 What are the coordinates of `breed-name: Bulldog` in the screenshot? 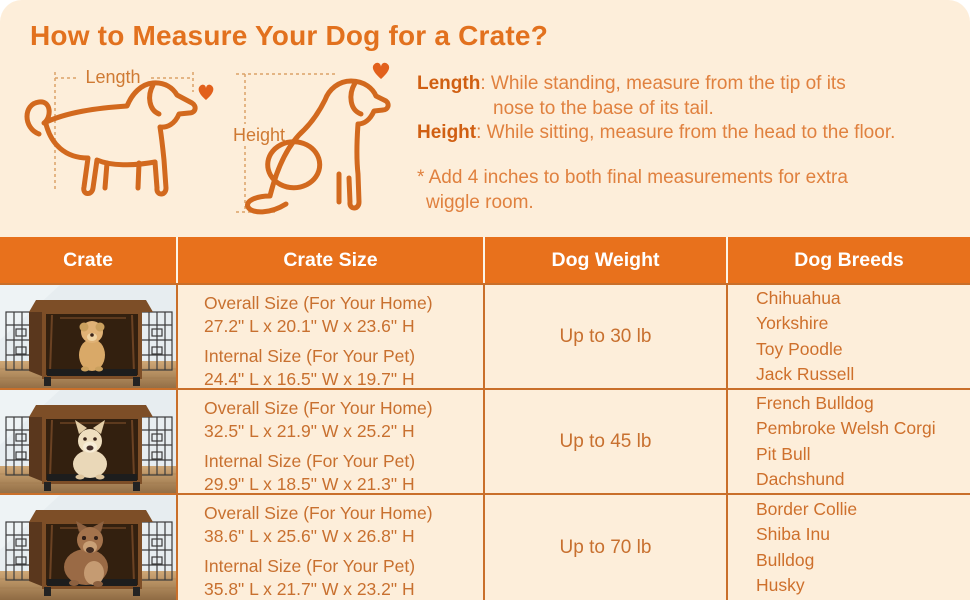 It's located at (785, 559).